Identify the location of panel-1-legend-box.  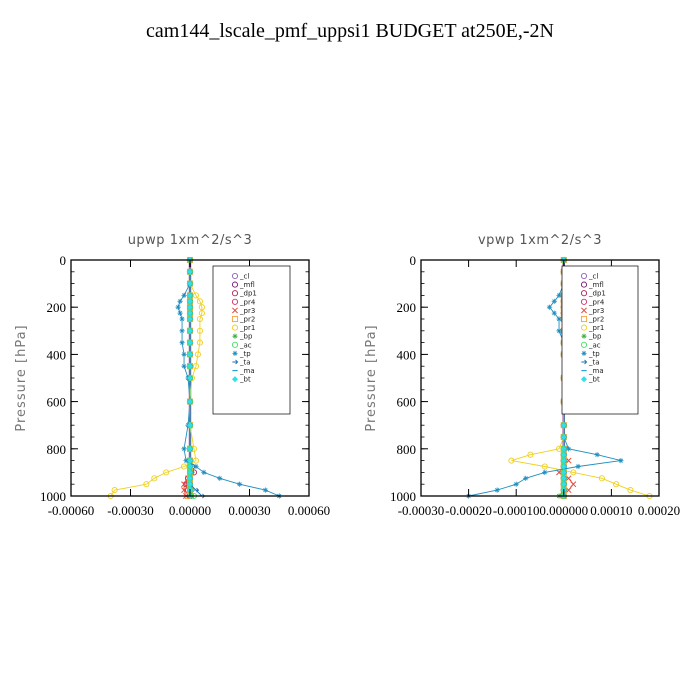
(251, 340).